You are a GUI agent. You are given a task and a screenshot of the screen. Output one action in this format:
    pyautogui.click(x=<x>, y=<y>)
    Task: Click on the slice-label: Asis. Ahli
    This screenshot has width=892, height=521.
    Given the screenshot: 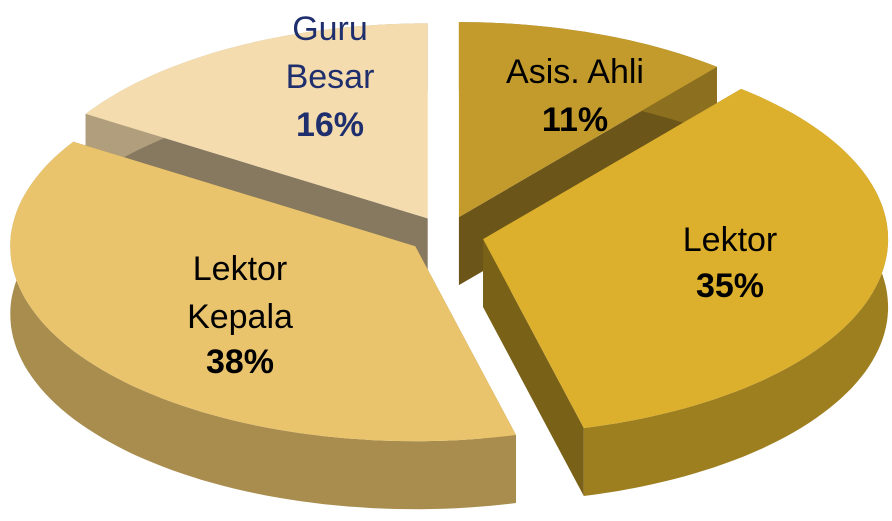 What is the action you would take?
    pyautogui.click(x=575, y=72)
    